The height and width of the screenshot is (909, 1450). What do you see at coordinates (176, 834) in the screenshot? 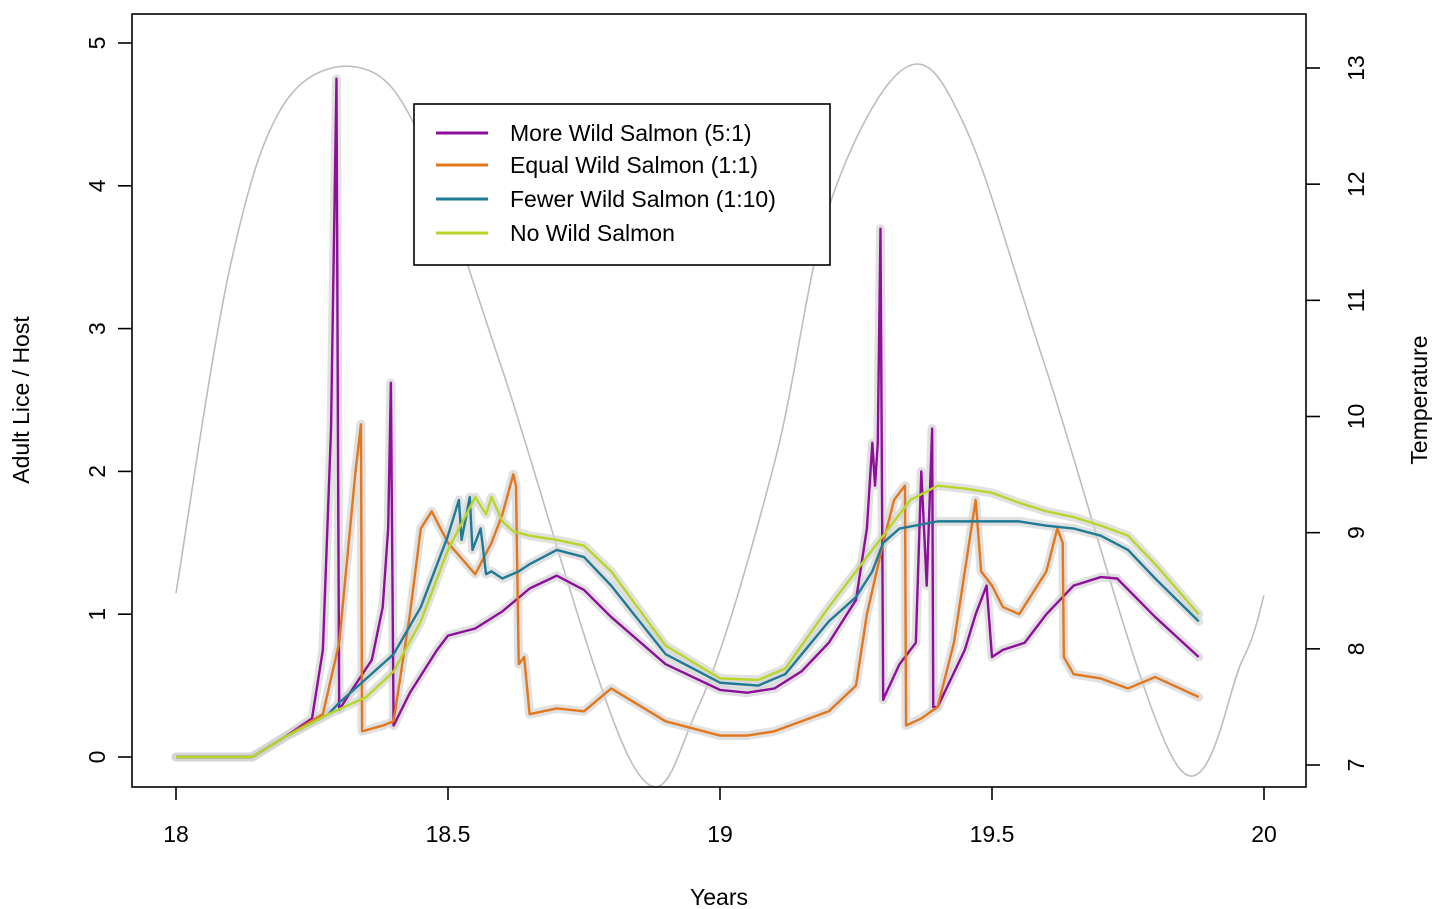
I see `x-tick-label: 18` at bounding box center [176, 834].